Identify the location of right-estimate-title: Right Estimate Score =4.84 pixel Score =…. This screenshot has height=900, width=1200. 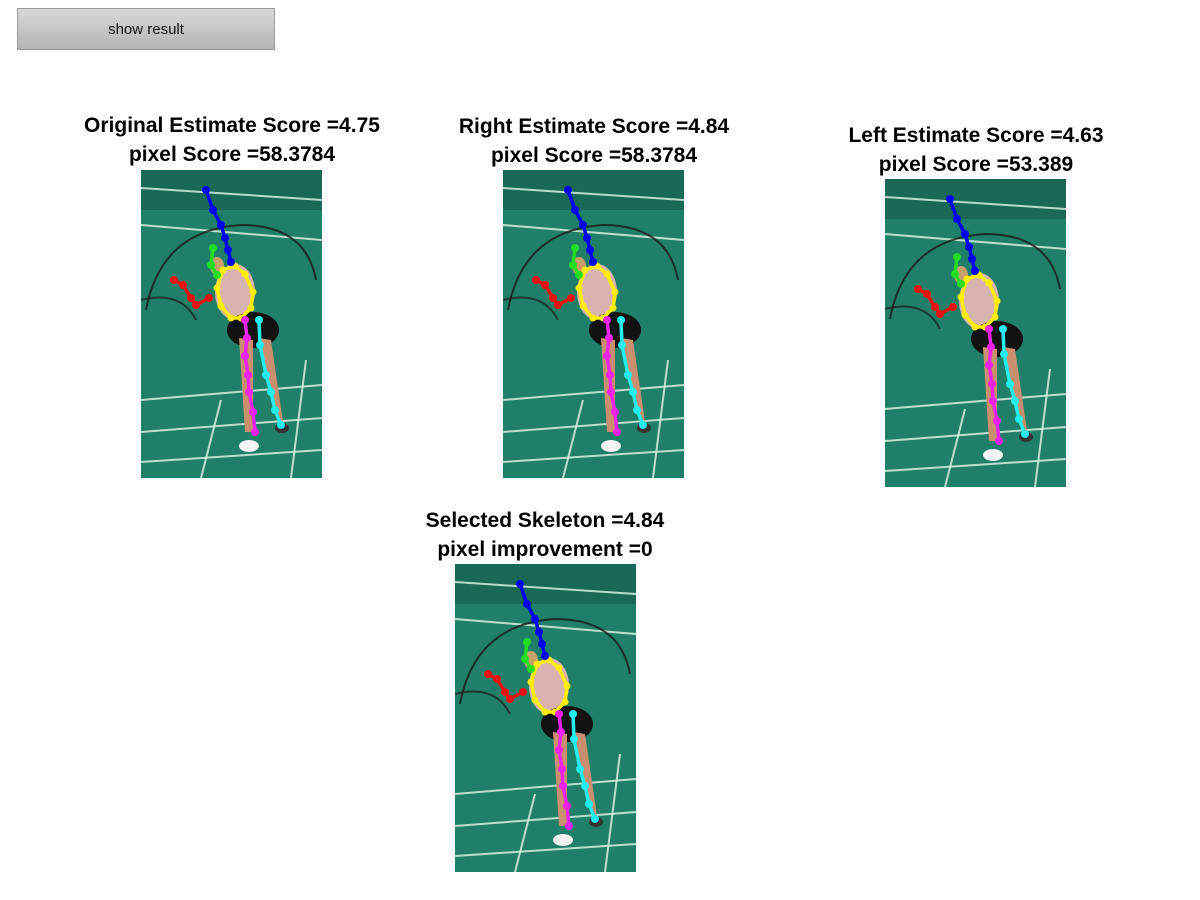
(594, 141).